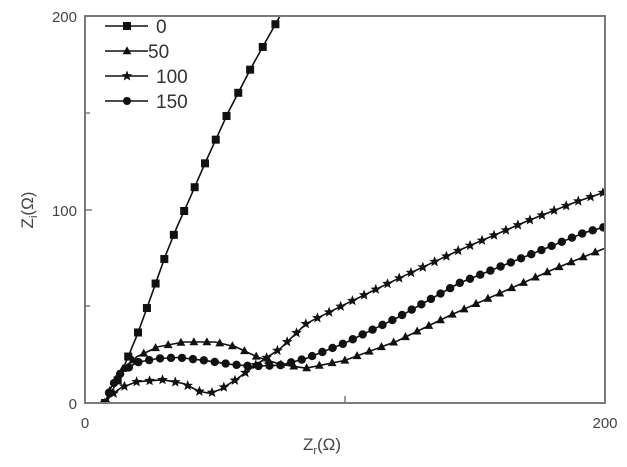  I want to click on y-tick-label-200: 200, so click(64, 17).